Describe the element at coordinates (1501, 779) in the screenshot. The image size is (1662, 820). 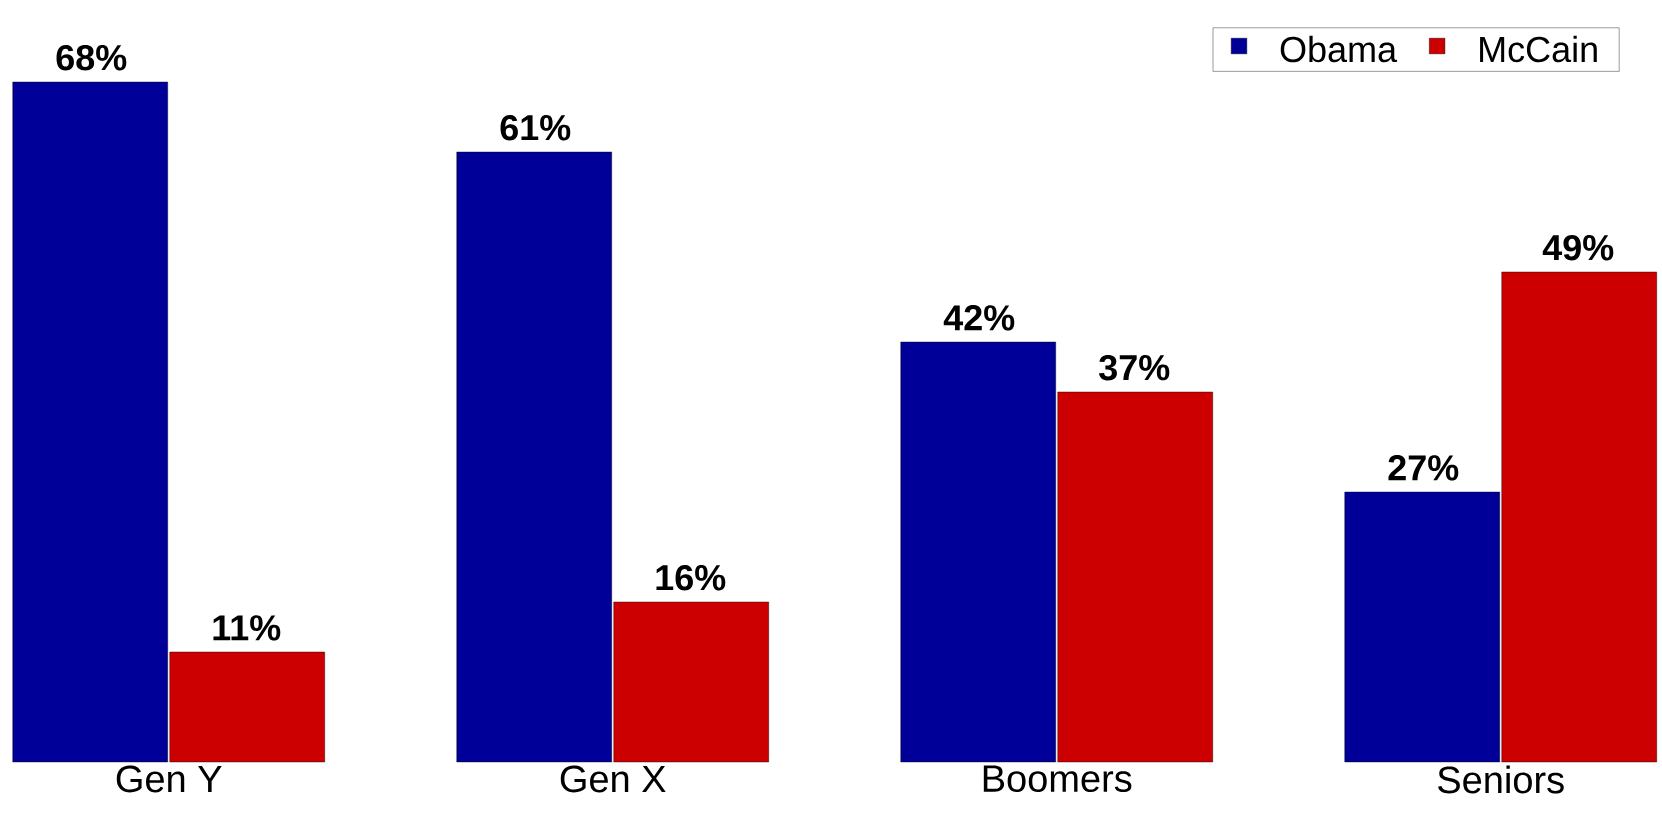
I see `x-tick-label: Seniors` at that location.